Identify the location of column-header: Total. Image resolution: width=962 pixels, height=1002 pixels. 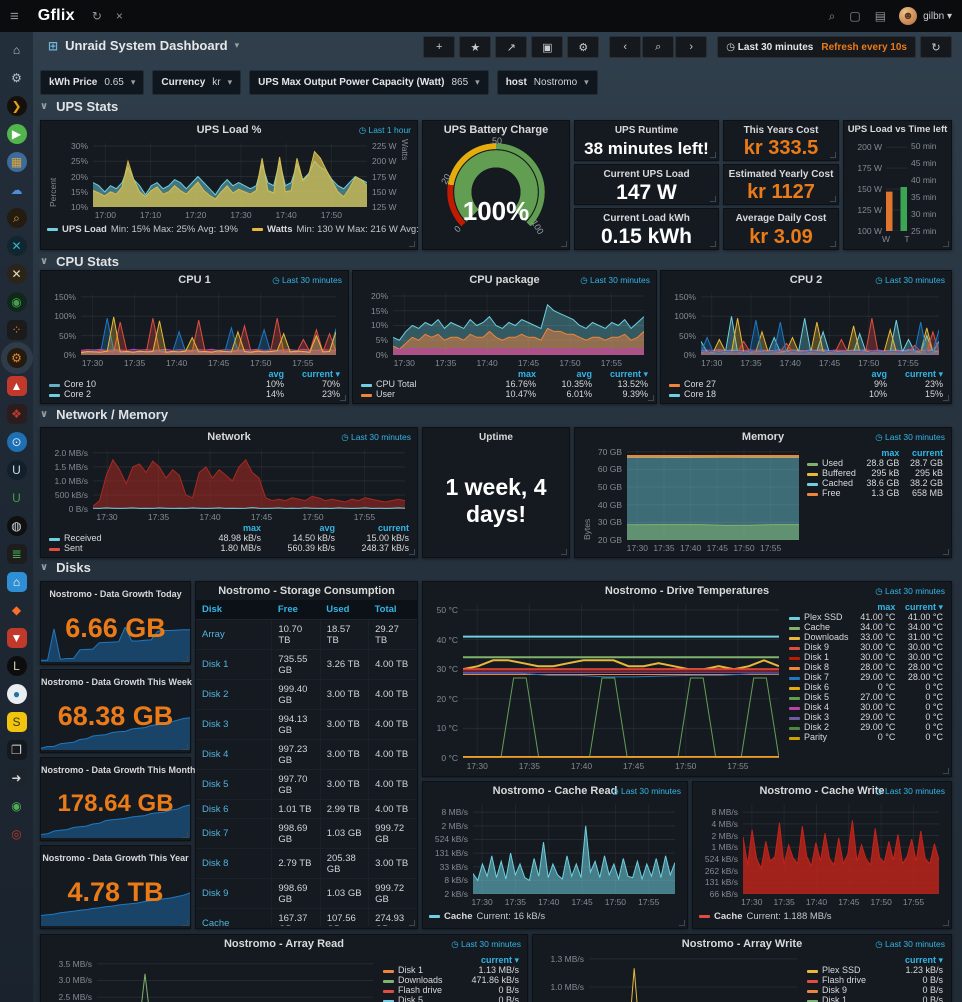
(392, 610).